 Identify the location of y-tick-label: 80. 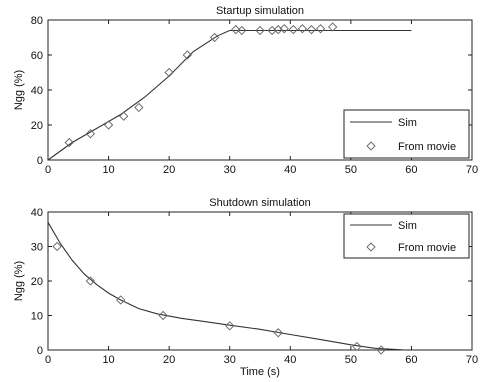
(37, 21).